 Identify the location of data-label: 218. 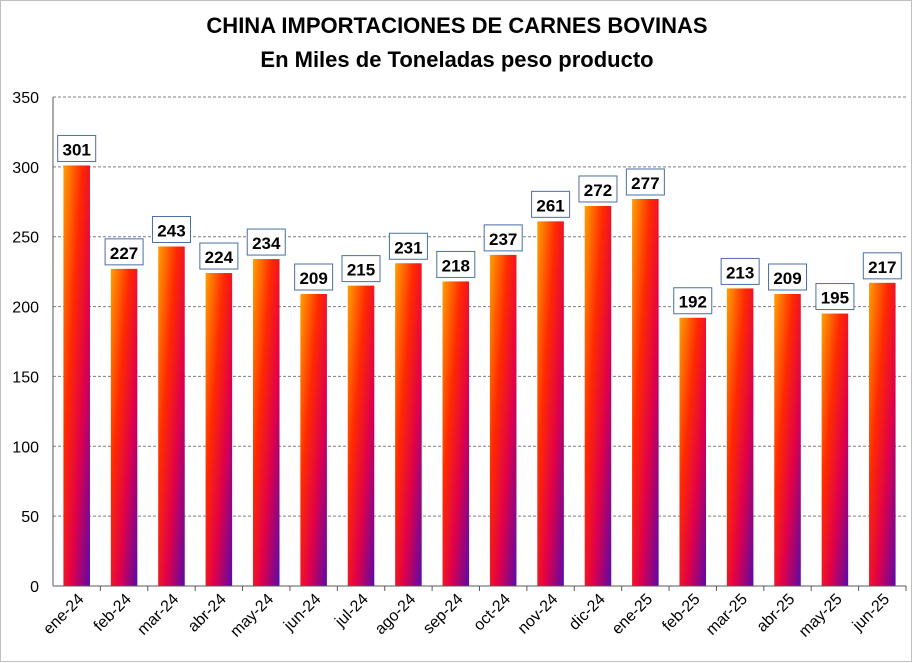
(456, 265).